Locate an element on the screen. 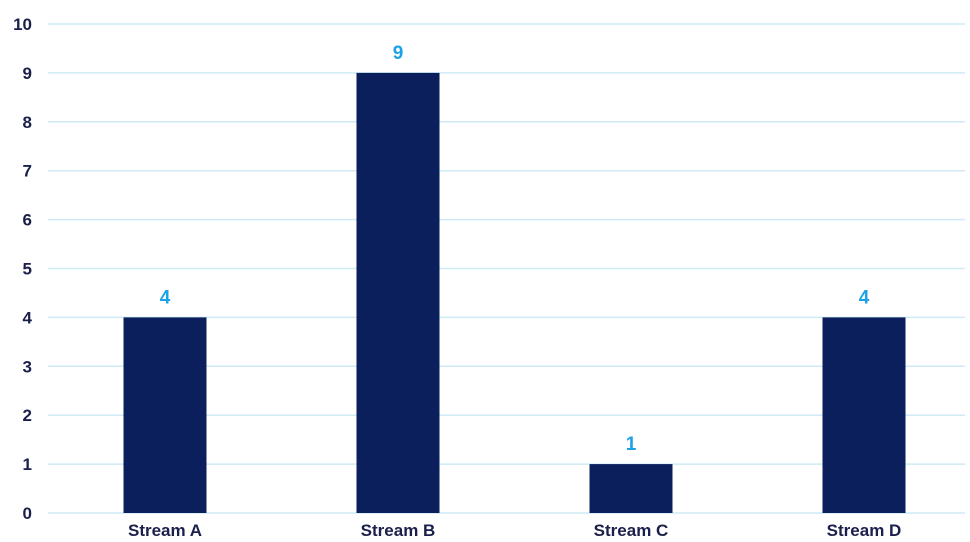 This screenshot has width=970, height=542. y-tick-label: 7 is located at coordinates (27, 171).